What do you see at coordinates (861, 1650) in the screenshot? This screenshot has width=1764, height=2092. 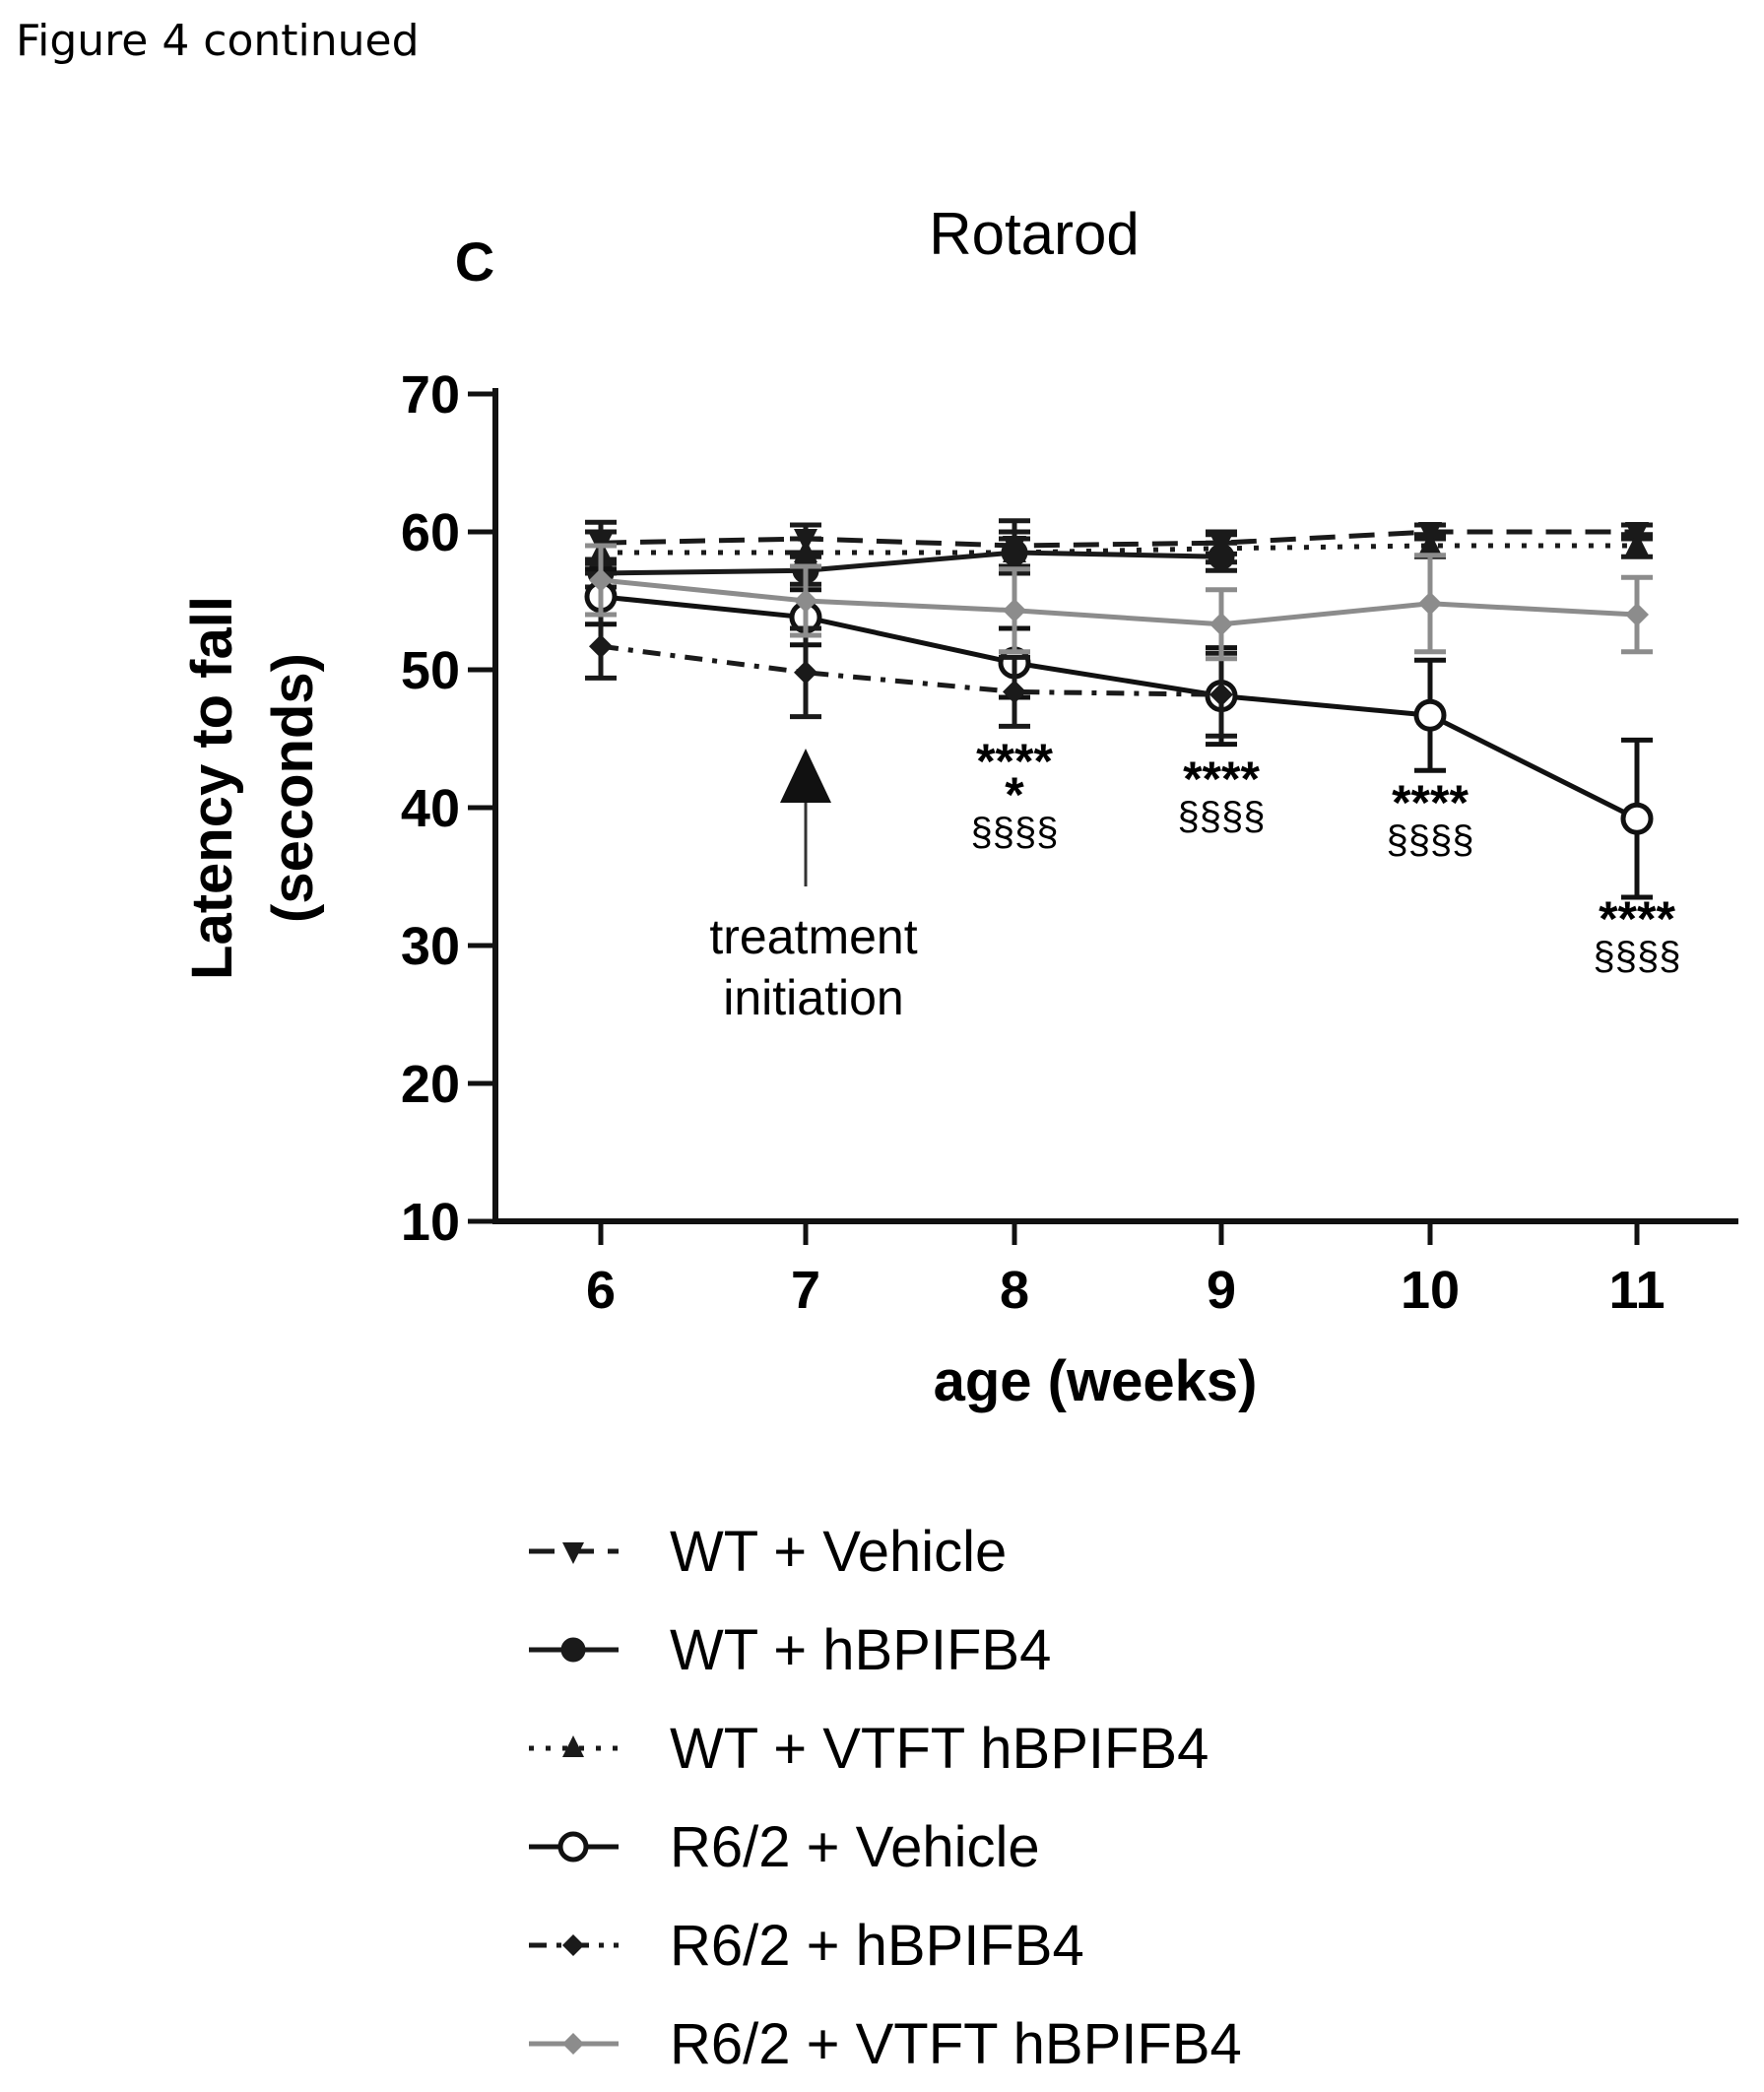 I see `legend-label: WT + hBPIFB4` at bounding box center [861, 1650].